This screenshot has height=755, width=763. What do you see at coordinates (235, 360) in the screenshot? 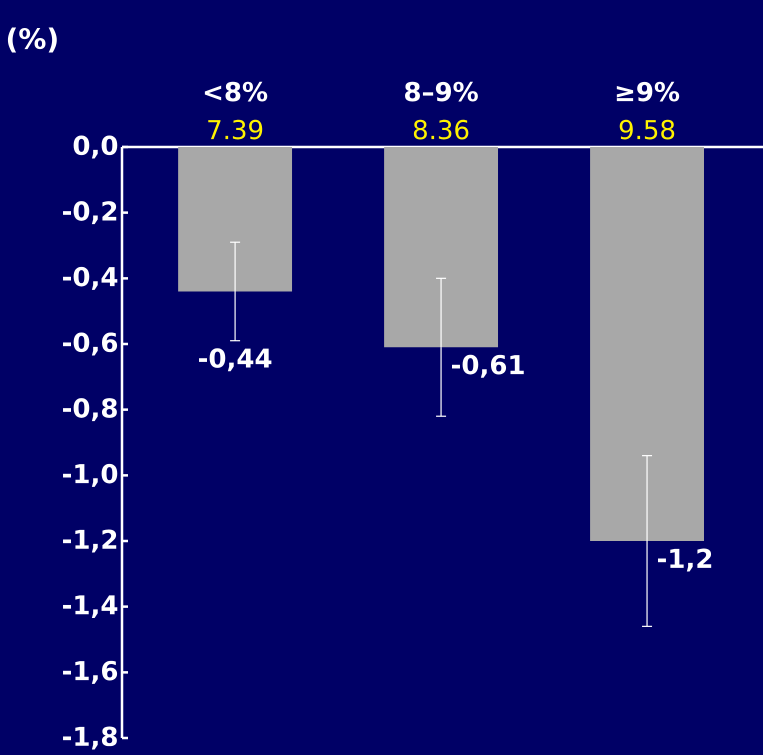
I see `data-label: -0,44` at bounding box center [235, 360].